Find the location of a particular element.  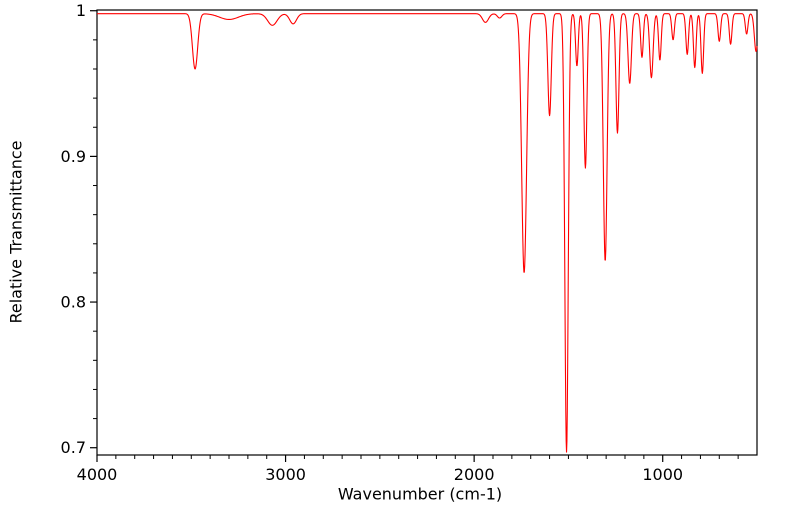

x-tick-label: 2000 is located at coordinates (474, 474).